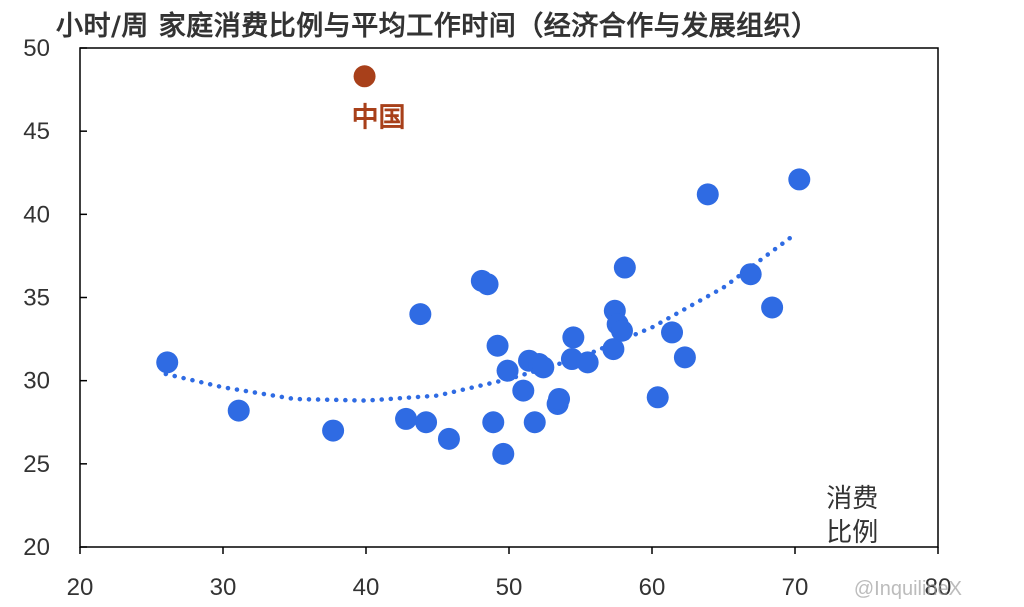  Describe the element at coordinates (36, 131) in the screenshot. I see `y-tick-label: 45` at that location.